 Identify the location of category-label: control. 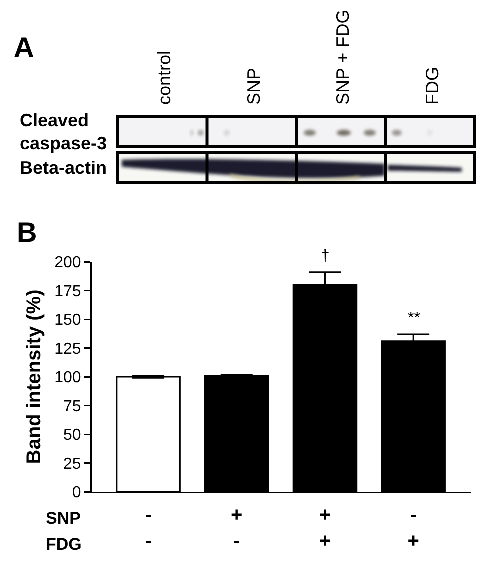
(164, 77).